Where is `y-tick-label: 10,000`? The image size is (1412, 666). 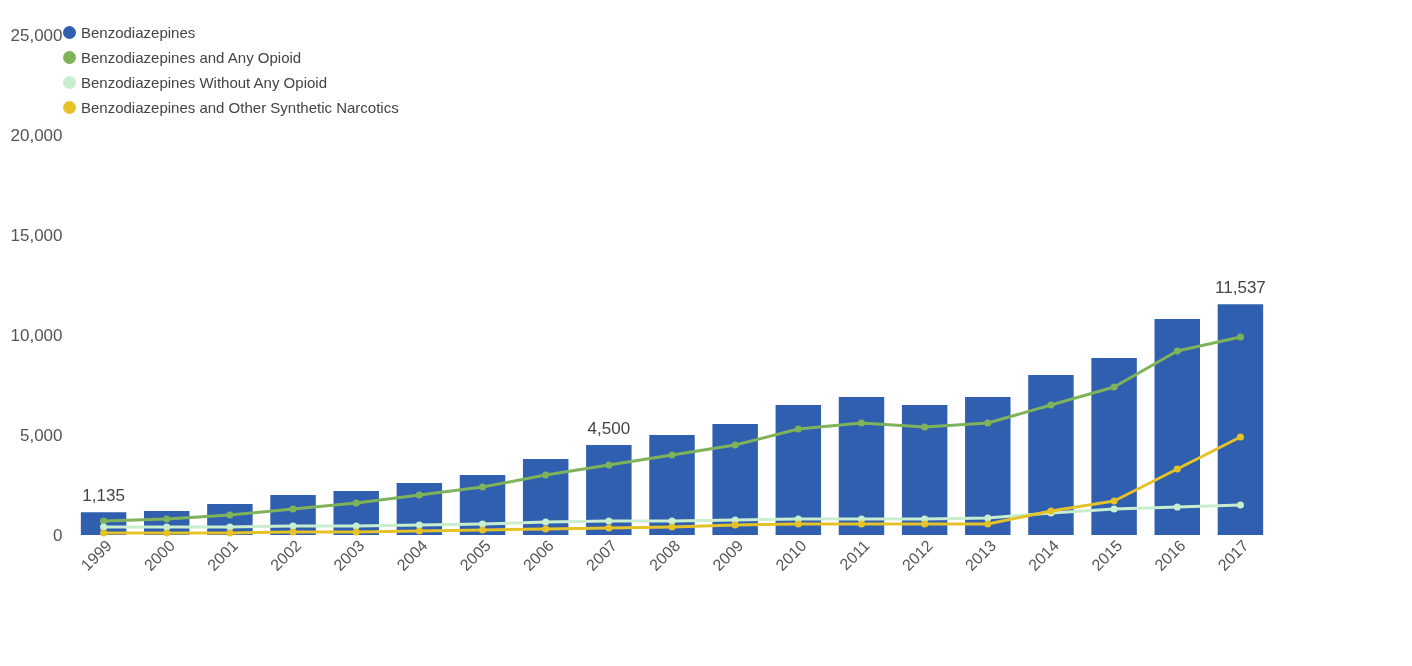 y-tick-label: 10,000 is located at coordinates (36, 335).